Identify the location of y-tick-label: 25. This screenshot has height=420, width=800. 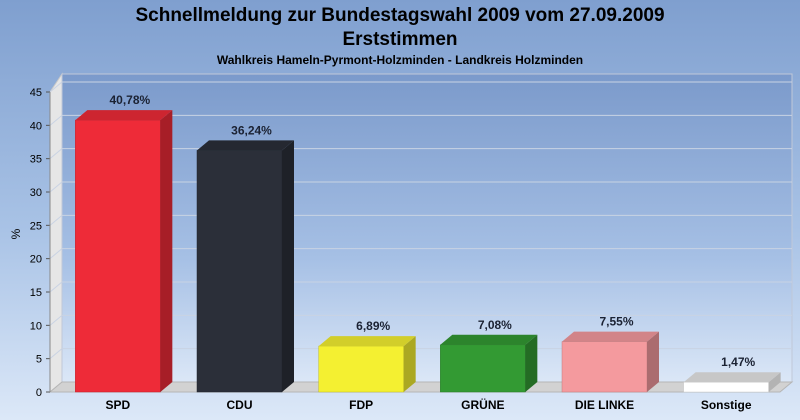
(36, 226).